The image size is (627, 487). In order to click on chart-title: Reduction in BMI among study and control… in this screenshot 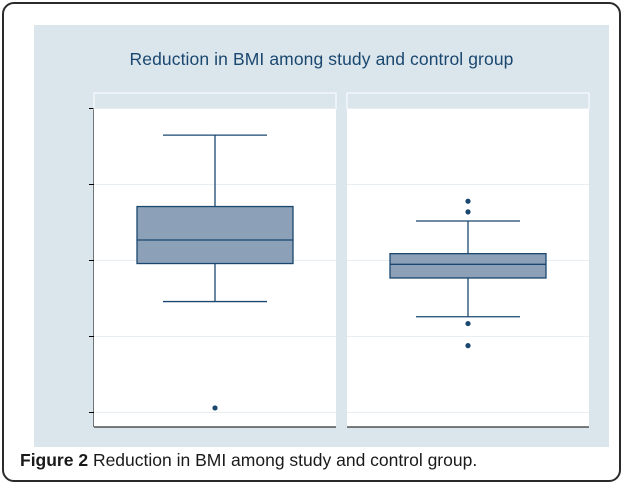, I will do `click(321, 59)`.